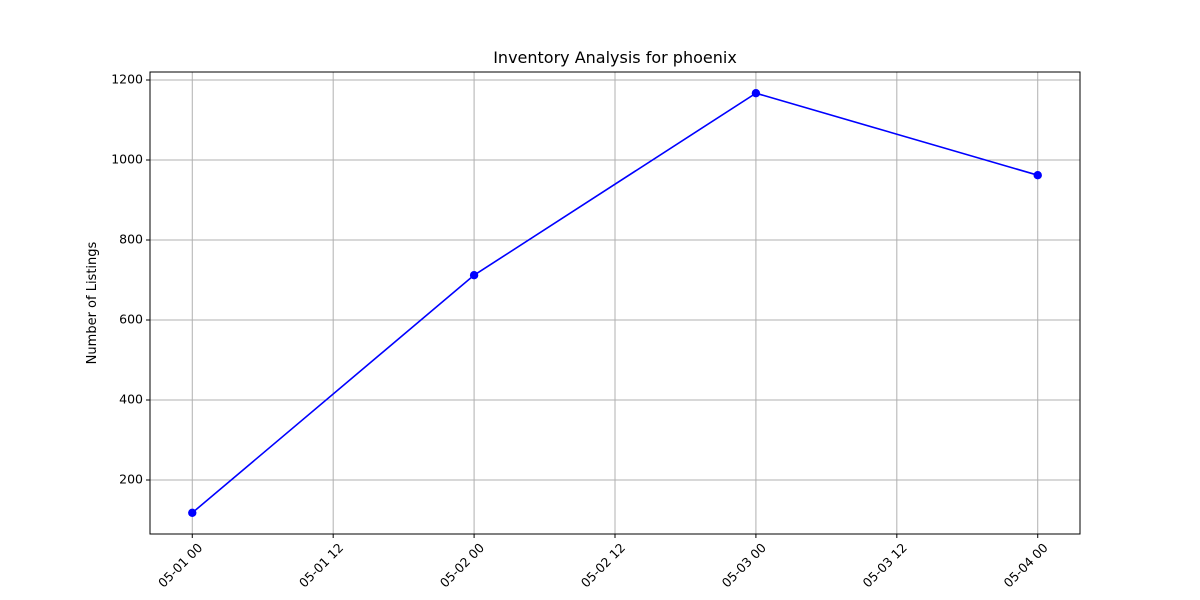  Describe the element at coordinates (131, 239) in the screenshot. I see `y-tick-label: 800` at that location.